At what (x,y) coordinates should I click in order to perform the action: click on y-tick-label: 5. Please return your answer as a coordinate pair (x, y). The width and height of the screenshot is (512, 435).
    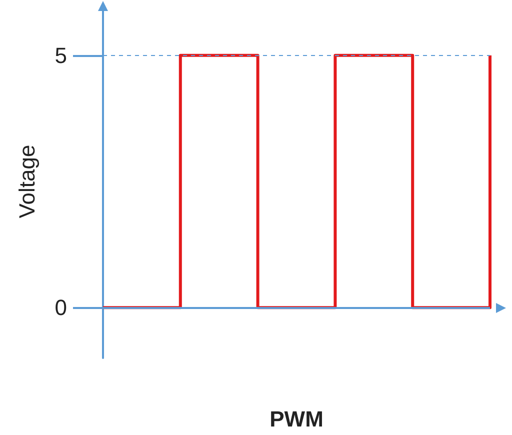
    Looking at the image, I should click on (60, 55).